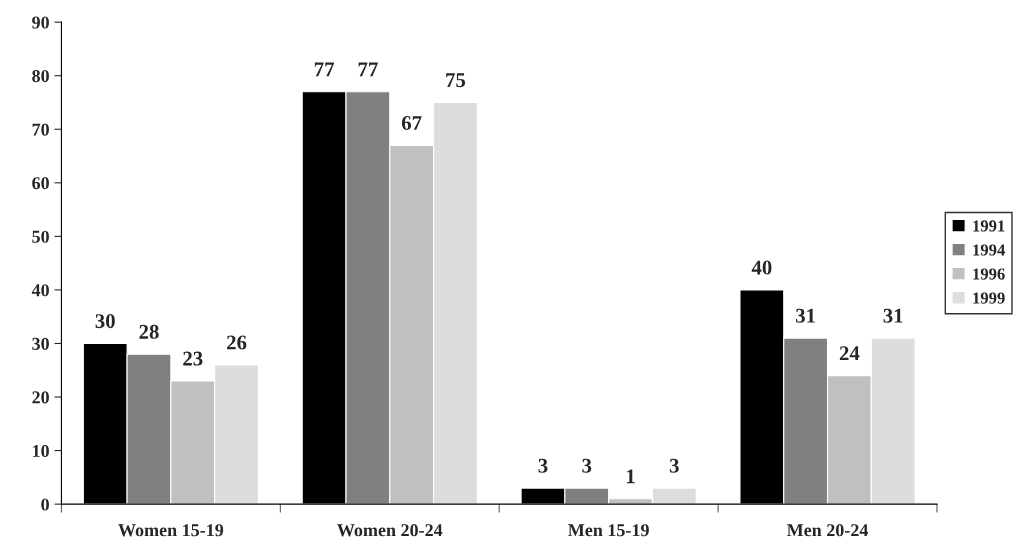  I want to click on legend-label: 1991, so click(989, 226).